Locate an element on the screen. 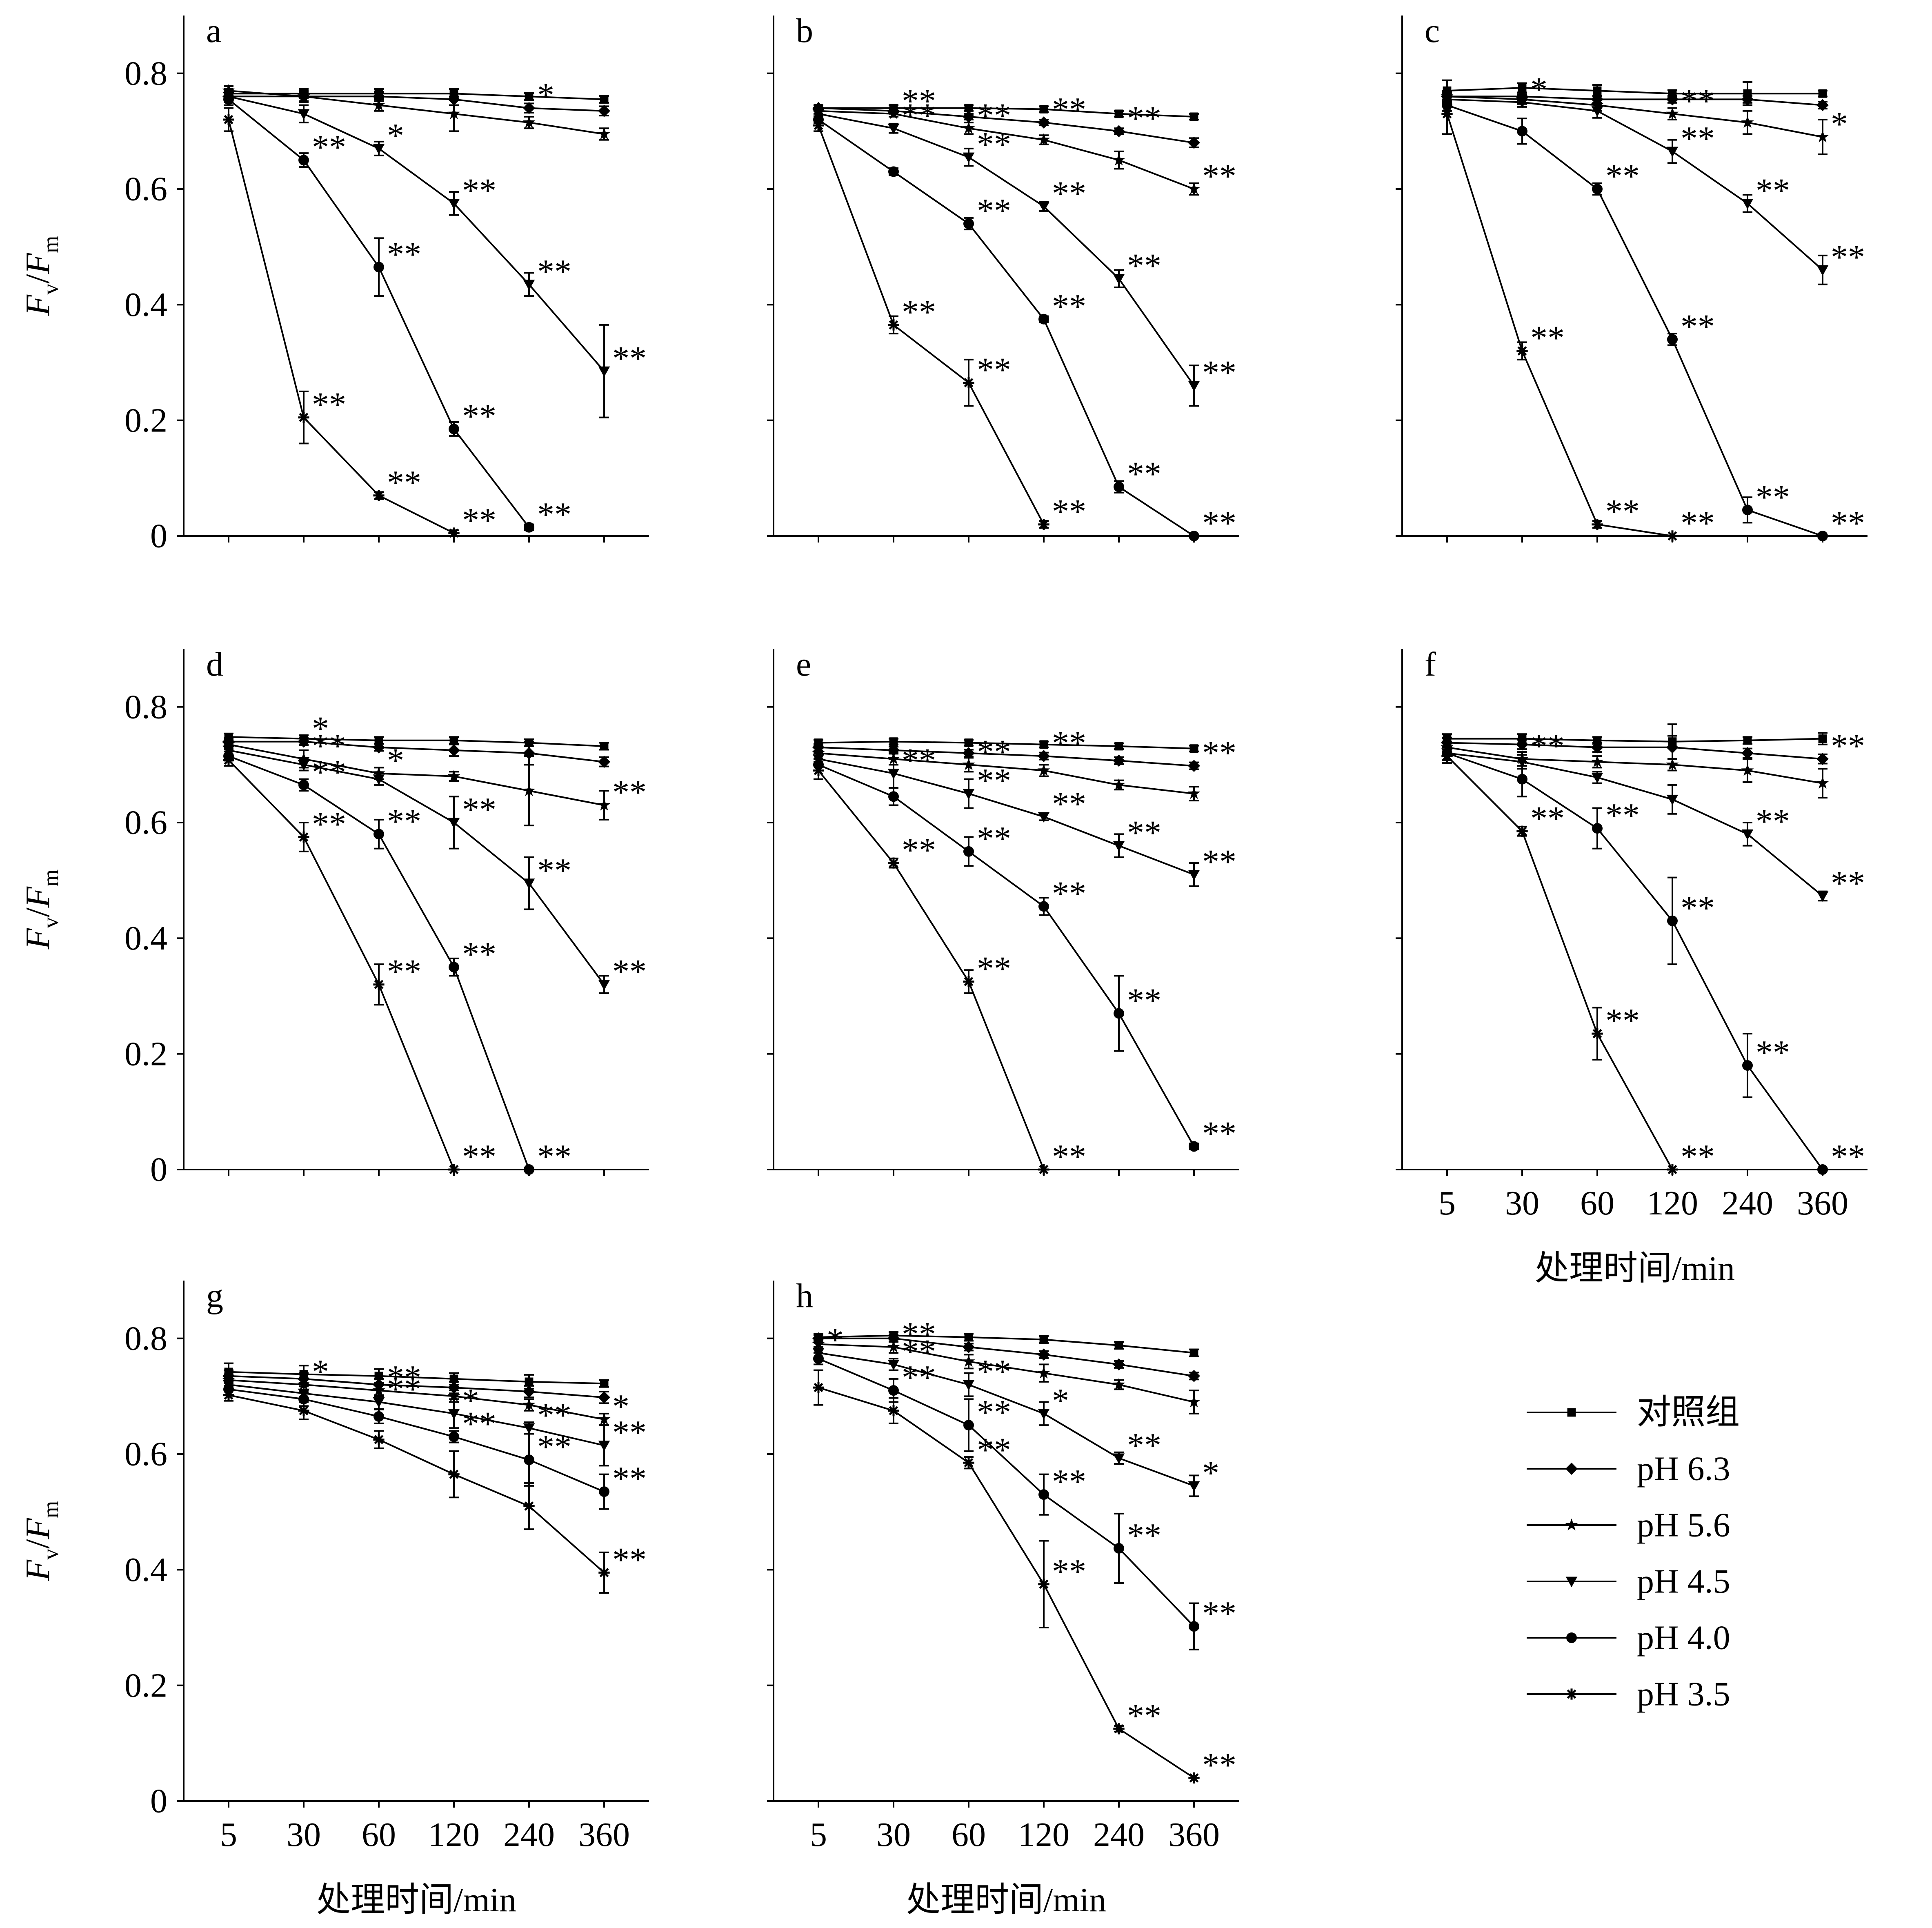  series-ph-4-5: ******* is located at coordinates (435, 254).